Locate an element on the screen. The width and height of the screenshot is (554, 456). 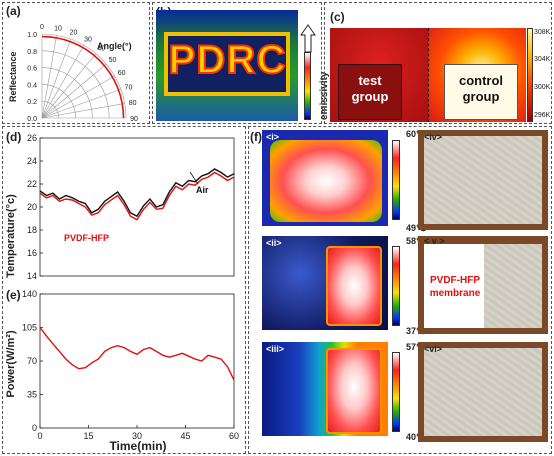
sub-label-iii: <iii> is located at coordinates (275, 349).